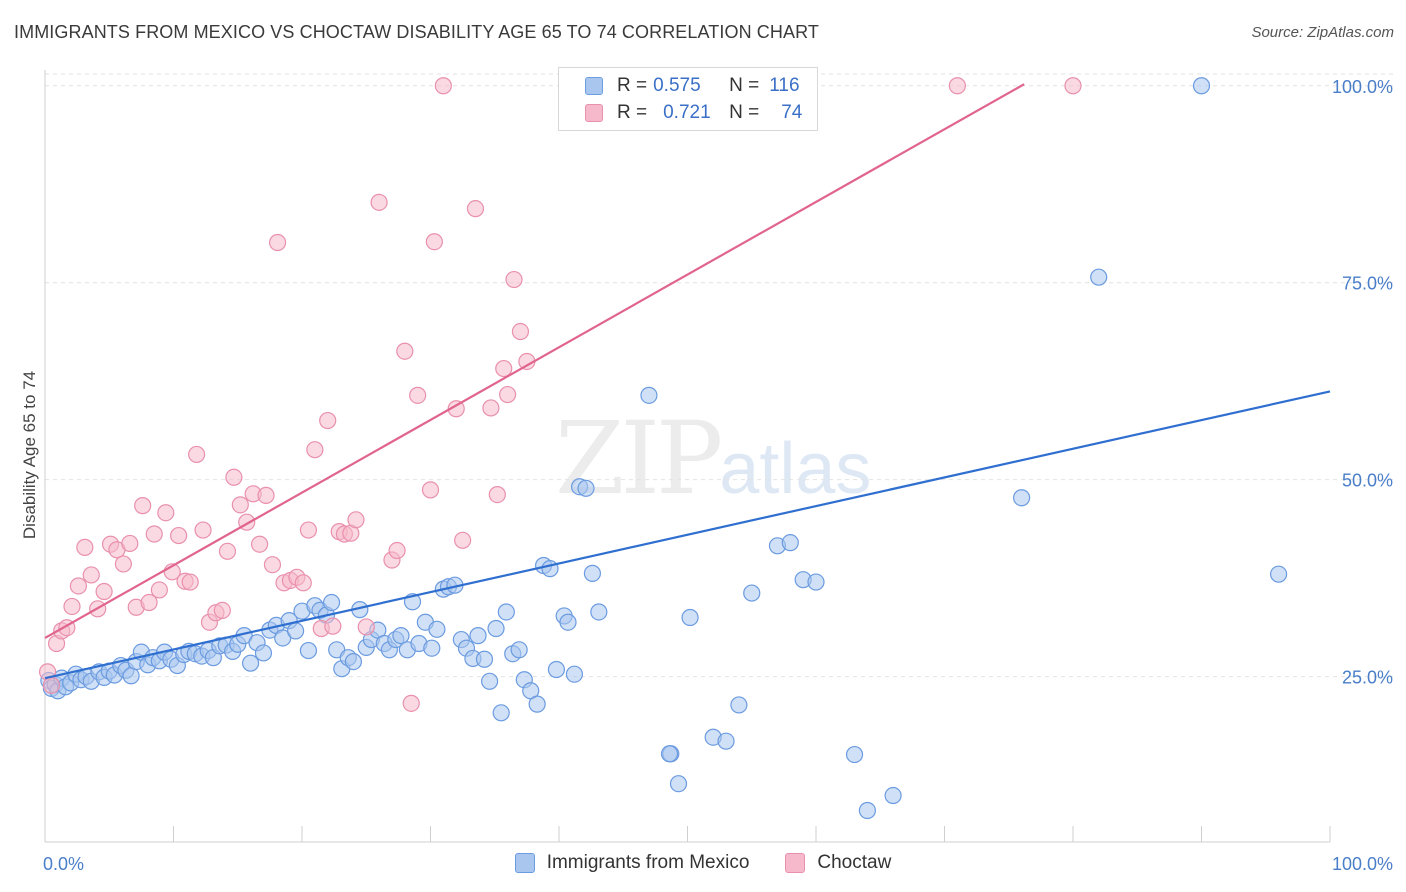  What do you see at coordinates (648, 862) in the screenshot?
I see `legend-label-mexico: Immigrants from Mexico` at bounding box center [648, 862].